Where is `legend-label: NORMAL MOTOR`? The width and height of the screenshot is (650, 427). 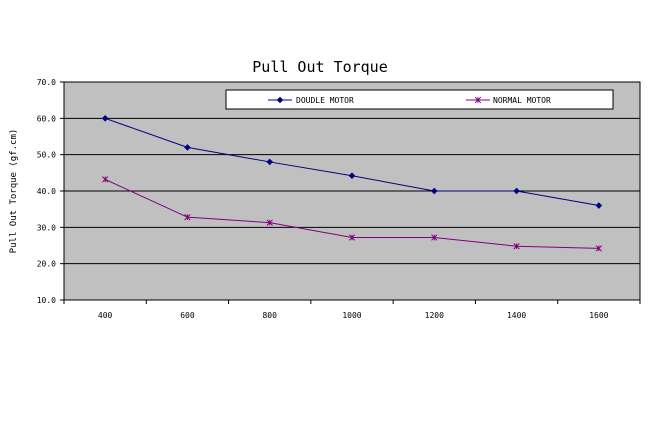
legend-label: NORMAL MOTOR is located at coordinates (522, 100).